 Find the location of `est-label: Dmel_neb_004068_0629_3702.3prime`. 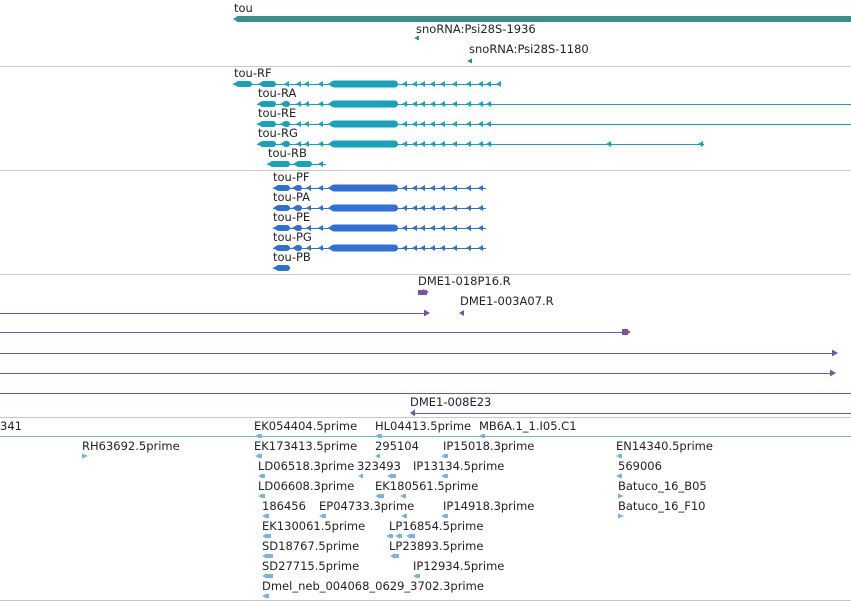

est-label: Dmel_neb_004068_0629_3702.3prime is located at coordinates (373, 586).